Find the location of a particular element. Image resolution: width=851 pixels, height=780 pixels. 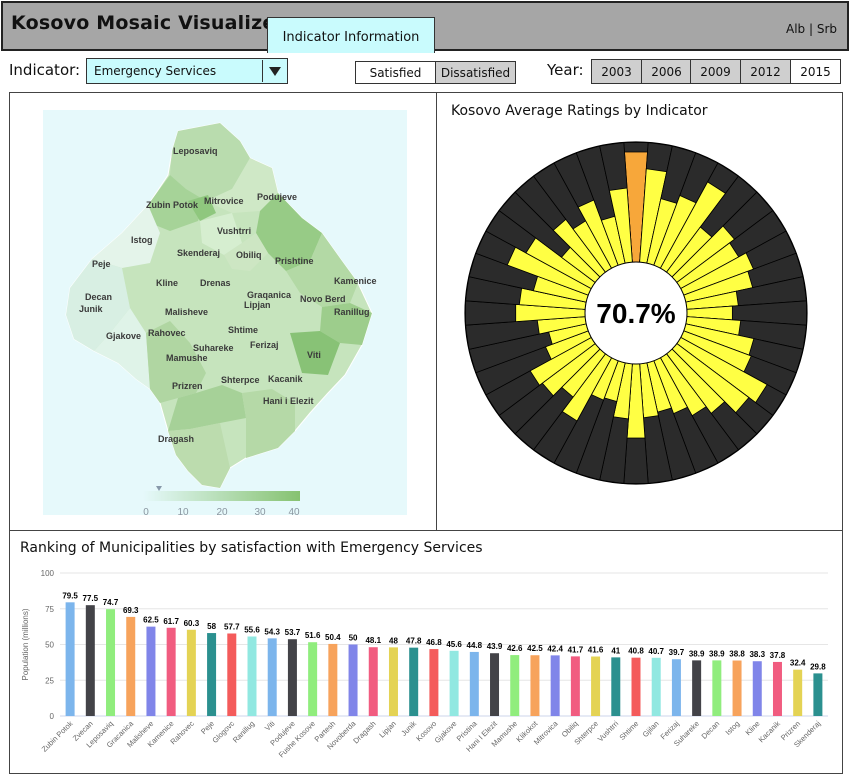

map-label-gjakove: Gjakove is located at coordinates (123, 336).